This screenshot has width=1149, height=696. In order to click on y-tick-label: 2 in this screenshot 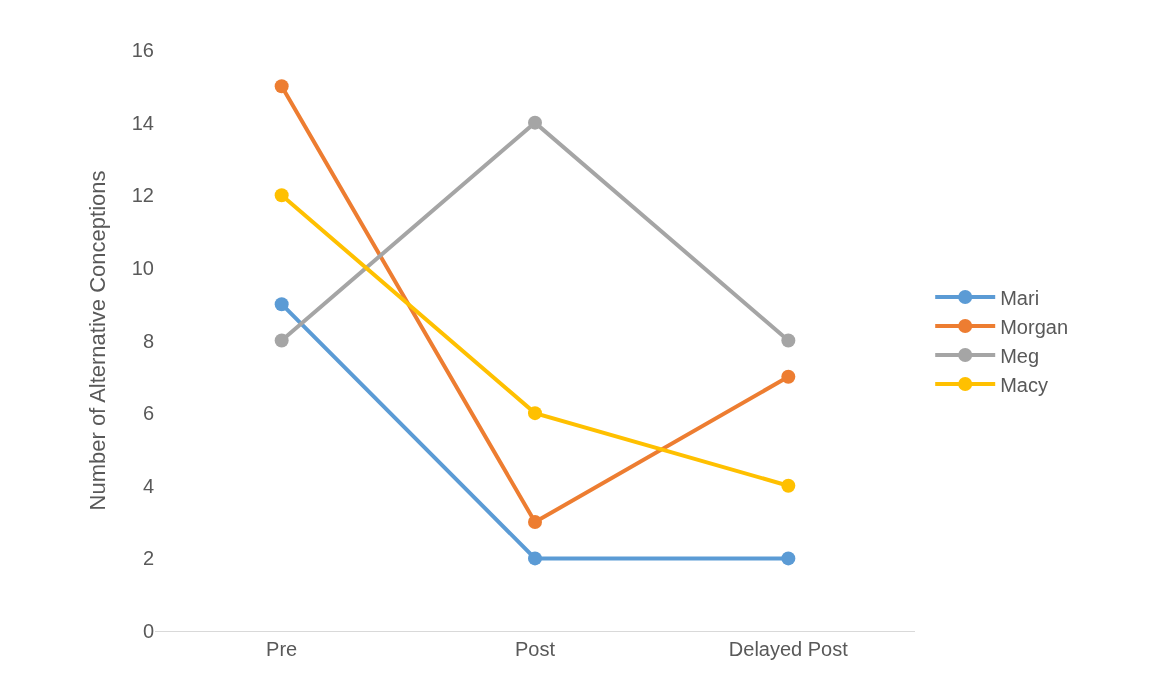, I will do `click(148, 558)`.